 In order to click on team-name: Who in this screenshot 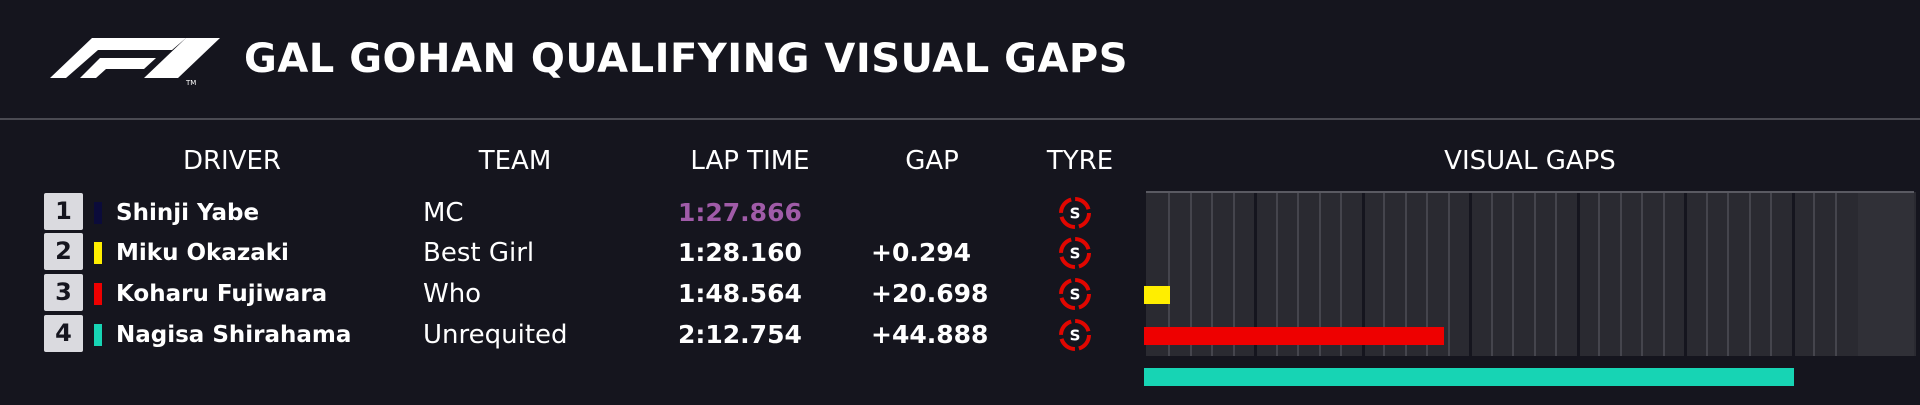, I will do `click(452, 294)`.